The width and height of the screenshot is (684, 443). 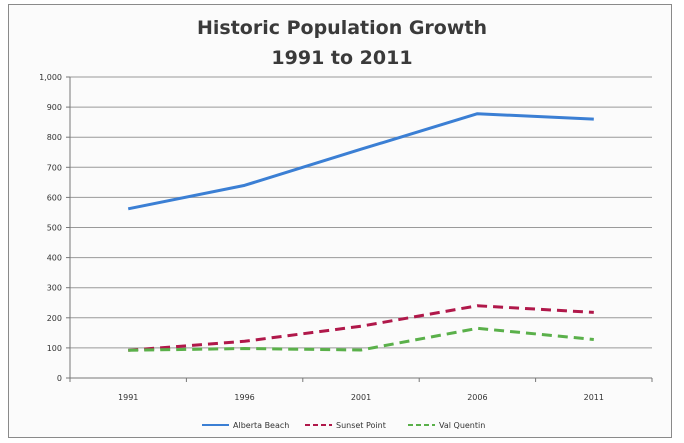 What do you see at coordinates (462, 425) in the screenshot?
I see `legend-label-val-quentin: Val Quentin` at bounding box center [462, 425].